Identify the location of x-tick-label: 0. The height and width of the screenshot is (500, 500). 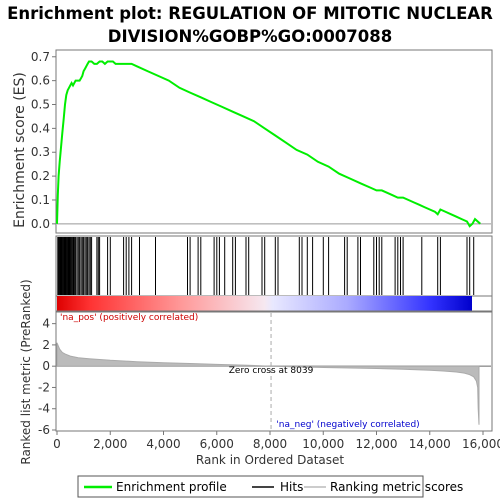
(57, 444).